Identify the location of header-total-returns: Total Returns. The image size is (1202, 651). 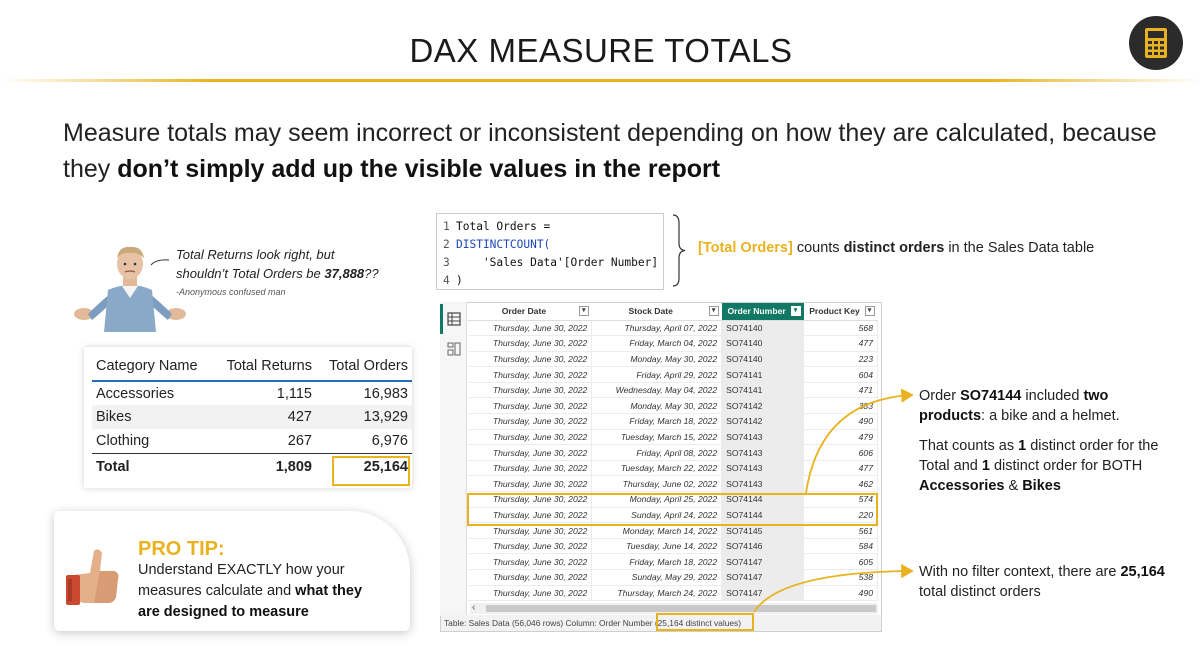
(264, 367).